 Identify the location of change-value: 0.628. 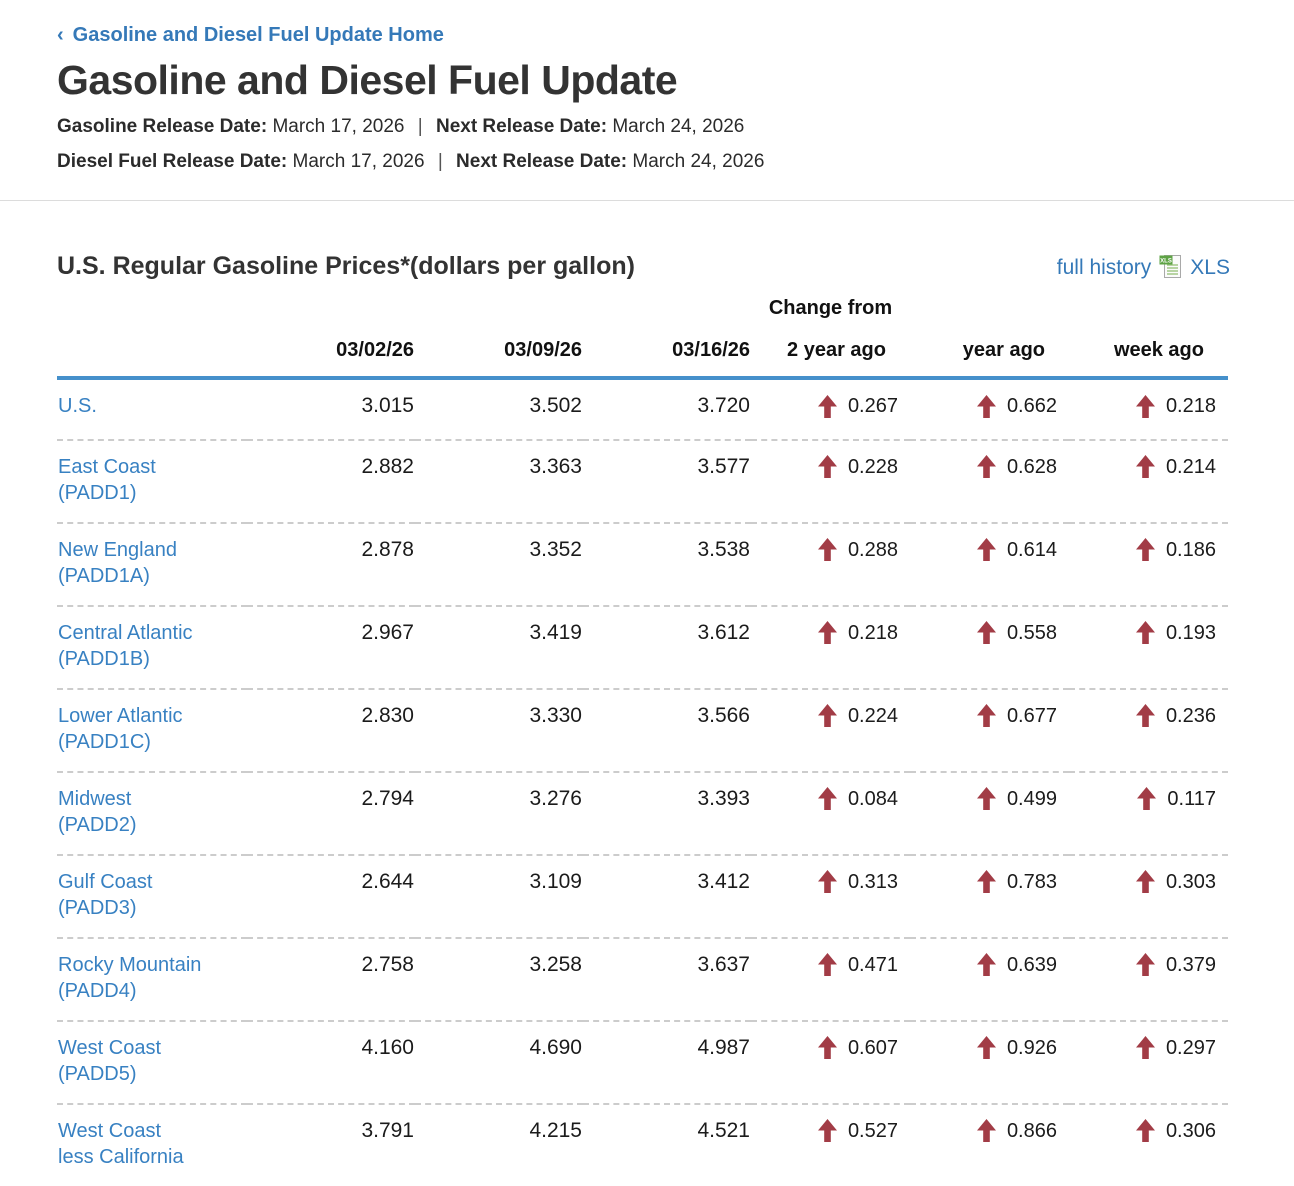
(1031, 466).